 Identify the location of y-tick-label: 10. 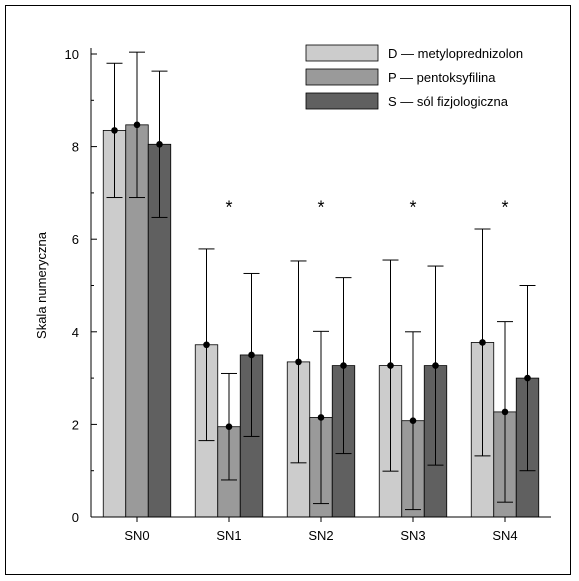
(72, 54).